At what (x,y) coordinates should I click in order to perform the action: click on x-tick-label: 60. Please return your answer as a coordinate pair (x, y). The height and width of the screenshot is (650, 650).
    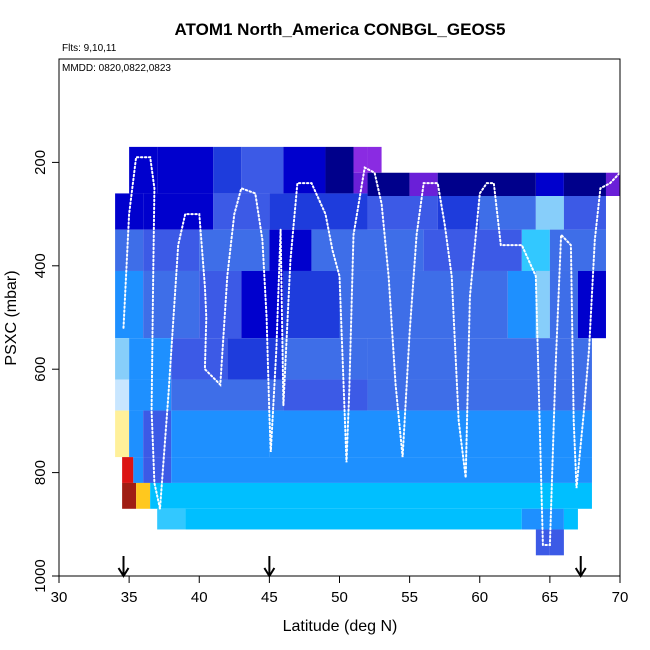
    Looking at the image, I should click on (479, 597).